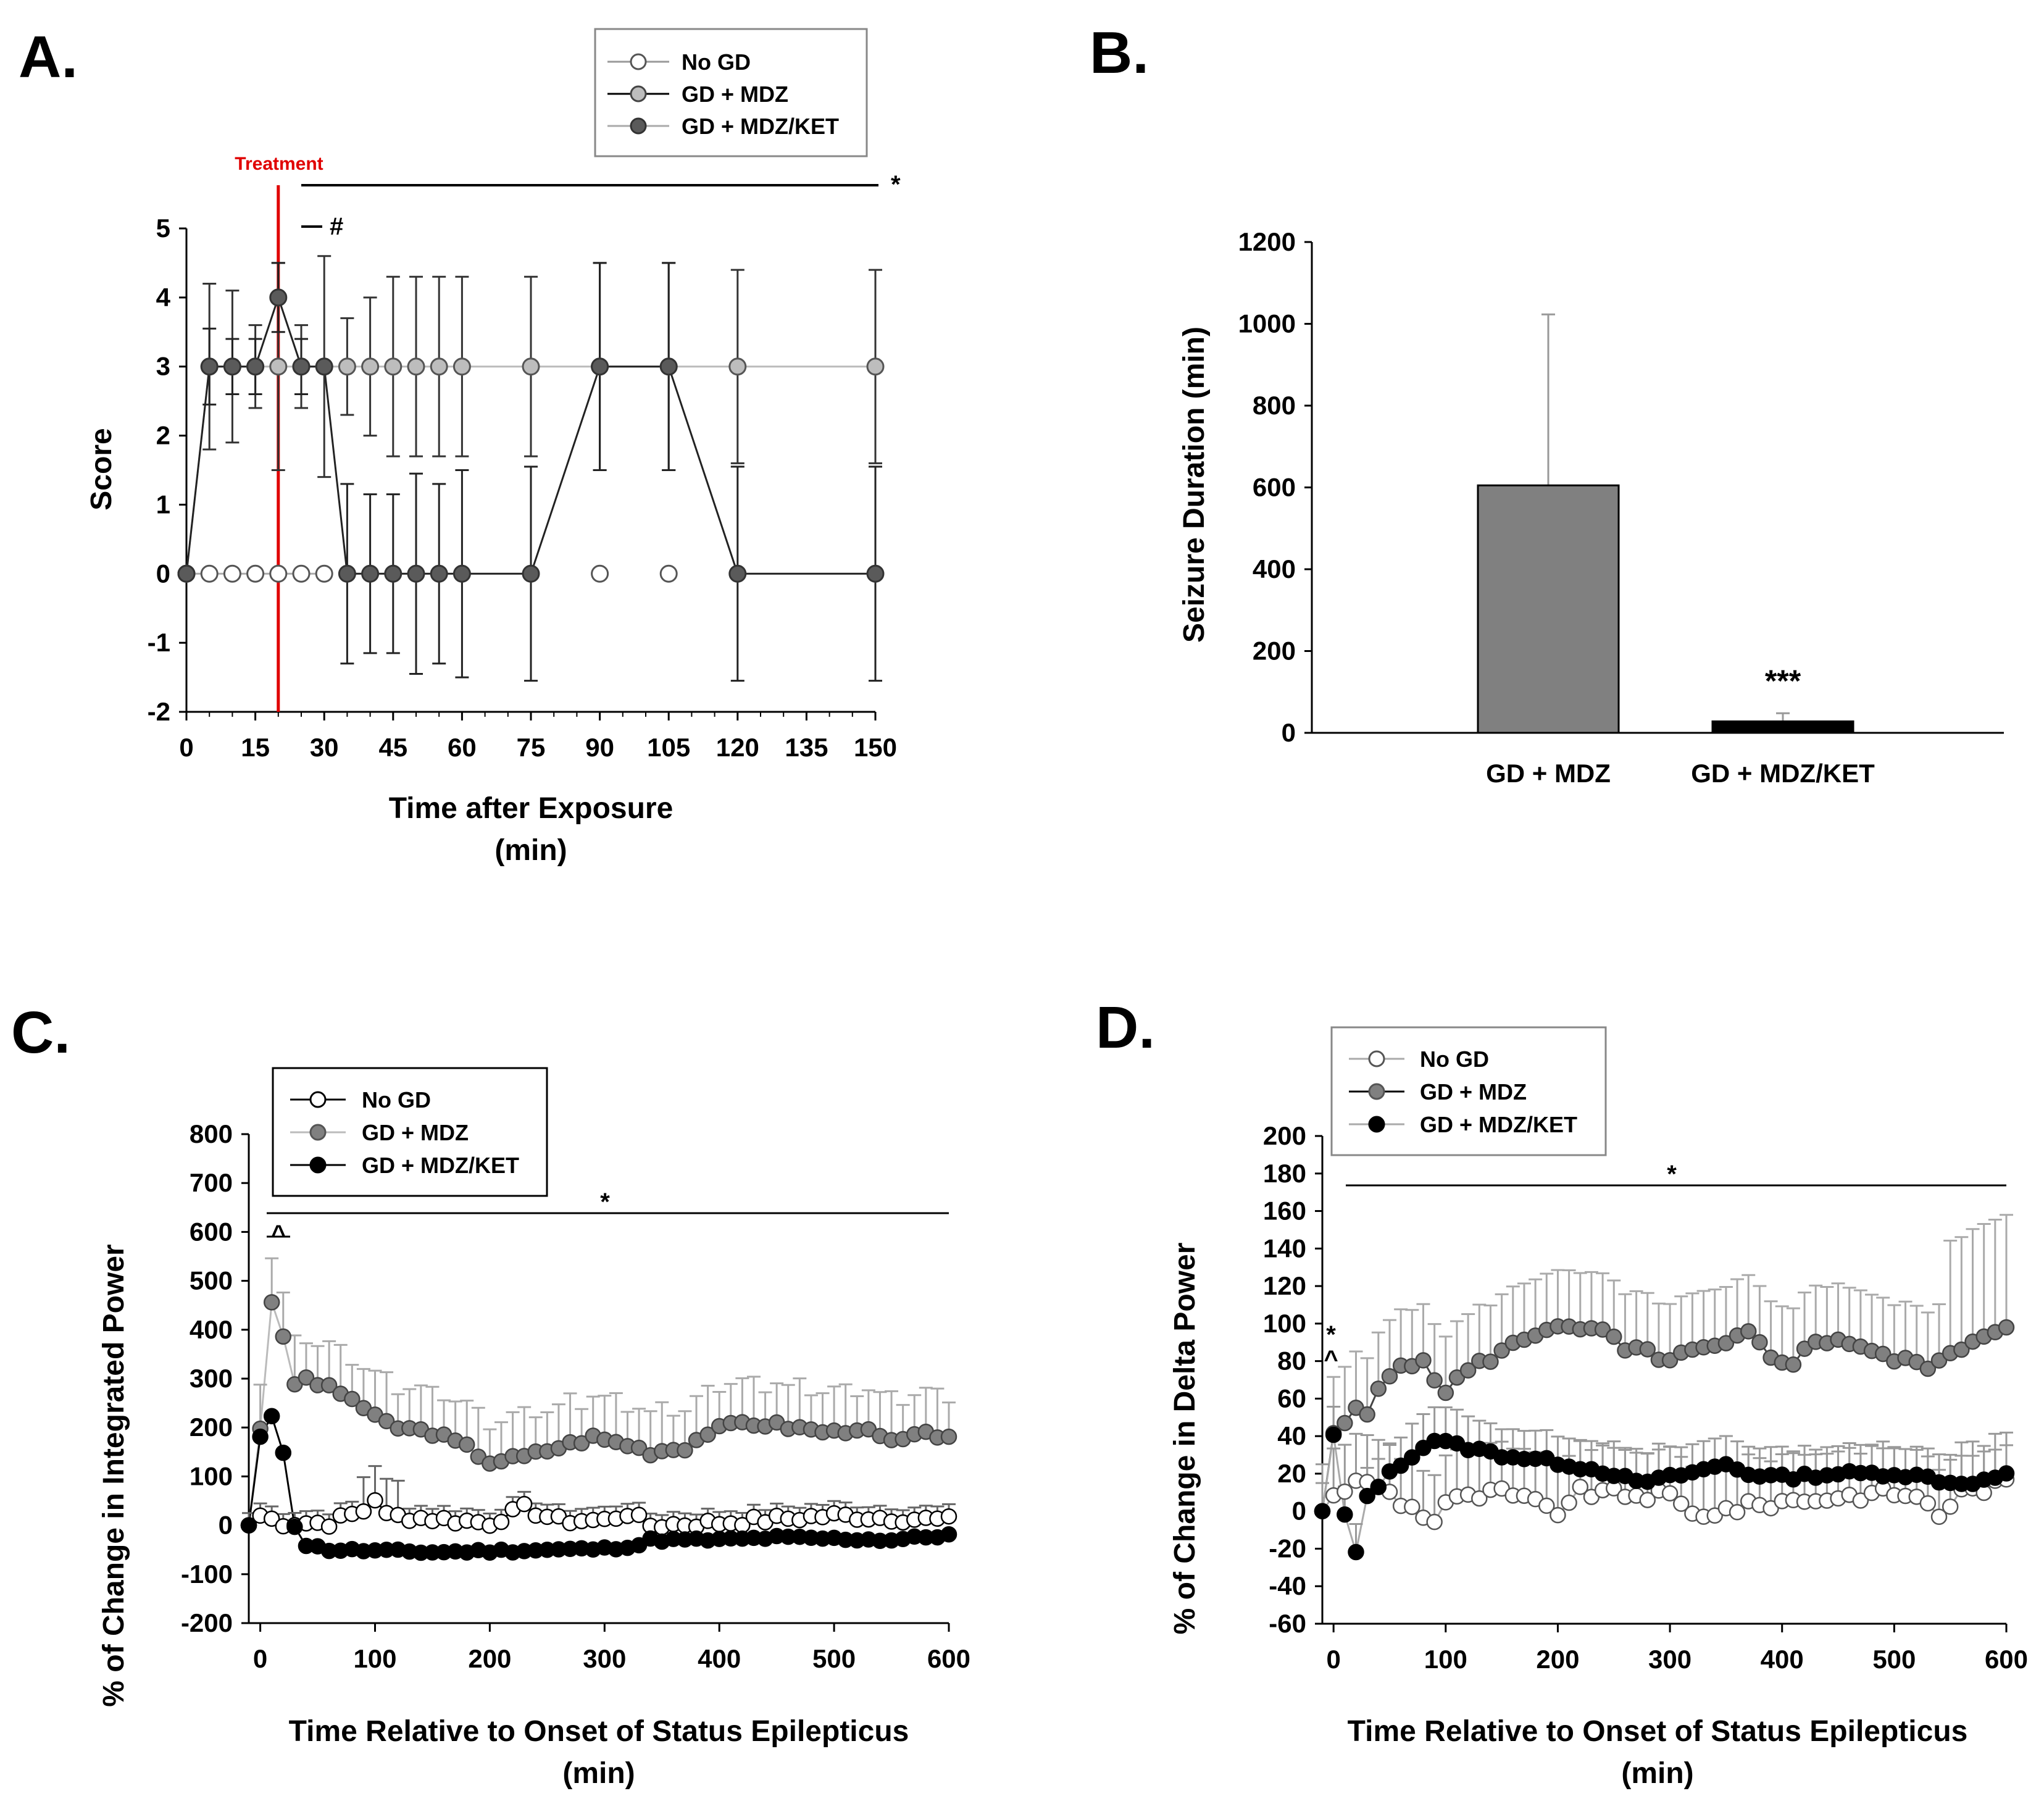  I want to click on legend-no-gd: No GD, so click(716, 62).